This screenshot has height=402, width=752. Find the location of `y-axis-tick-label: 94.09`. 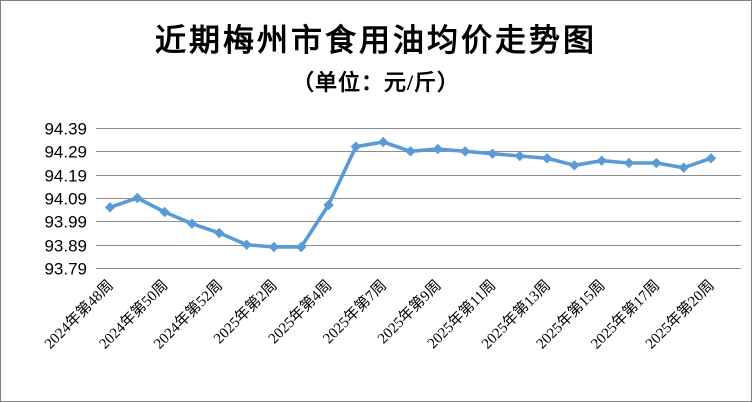

y-axis-tick-label: 94.09 is located at coordinates (65, 199).